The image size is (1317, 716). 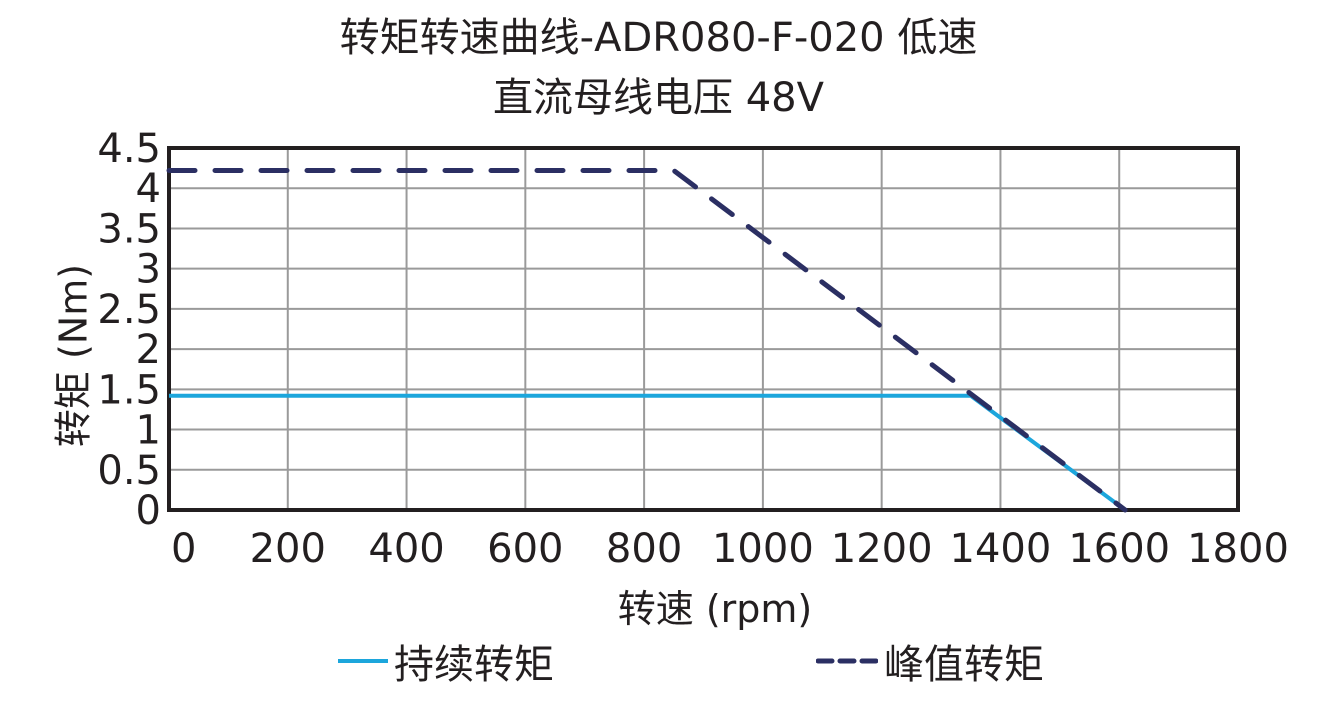 What do you see at coordinates (474, 665) in the screenshot?
I see `legend-continuous-label: 持续转矩` at bounding box center [474, 665].